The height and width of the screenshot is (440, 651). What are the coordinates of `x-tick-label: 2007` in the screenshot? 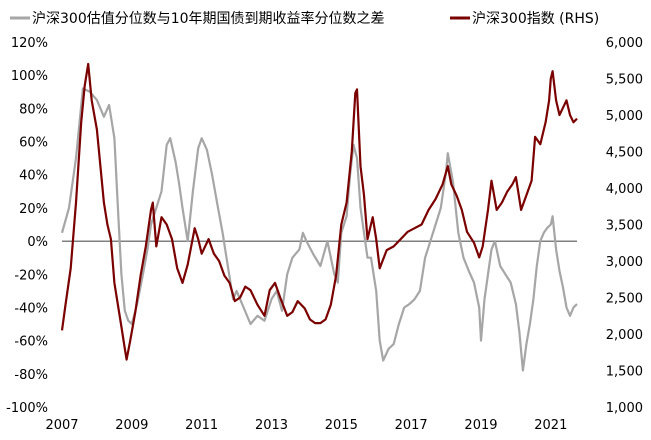 It's located at (61, 425).